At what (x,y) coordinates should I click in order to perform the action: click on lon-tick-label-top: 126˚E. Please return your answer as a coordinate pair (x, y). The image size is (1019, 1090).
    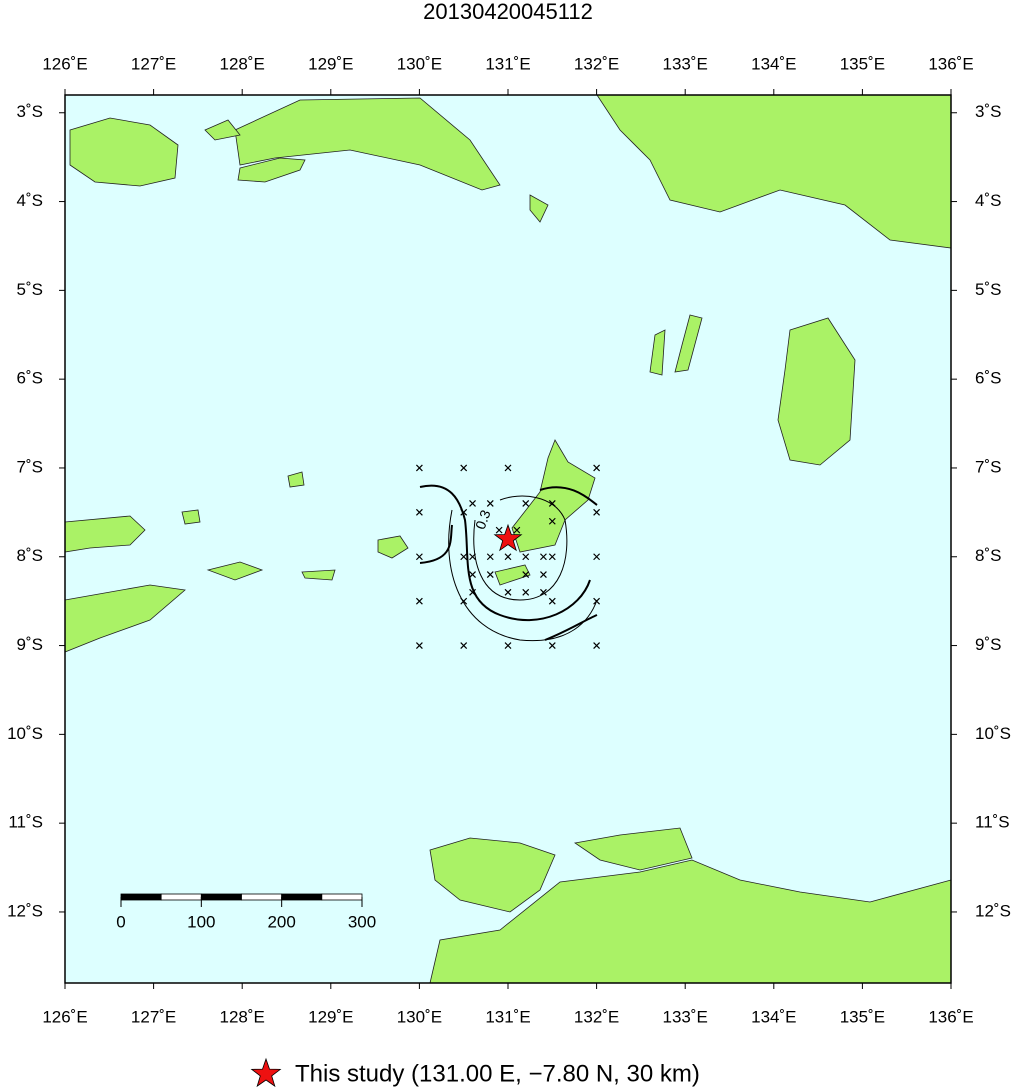
    Looking at the image, I should click on (64, 63).